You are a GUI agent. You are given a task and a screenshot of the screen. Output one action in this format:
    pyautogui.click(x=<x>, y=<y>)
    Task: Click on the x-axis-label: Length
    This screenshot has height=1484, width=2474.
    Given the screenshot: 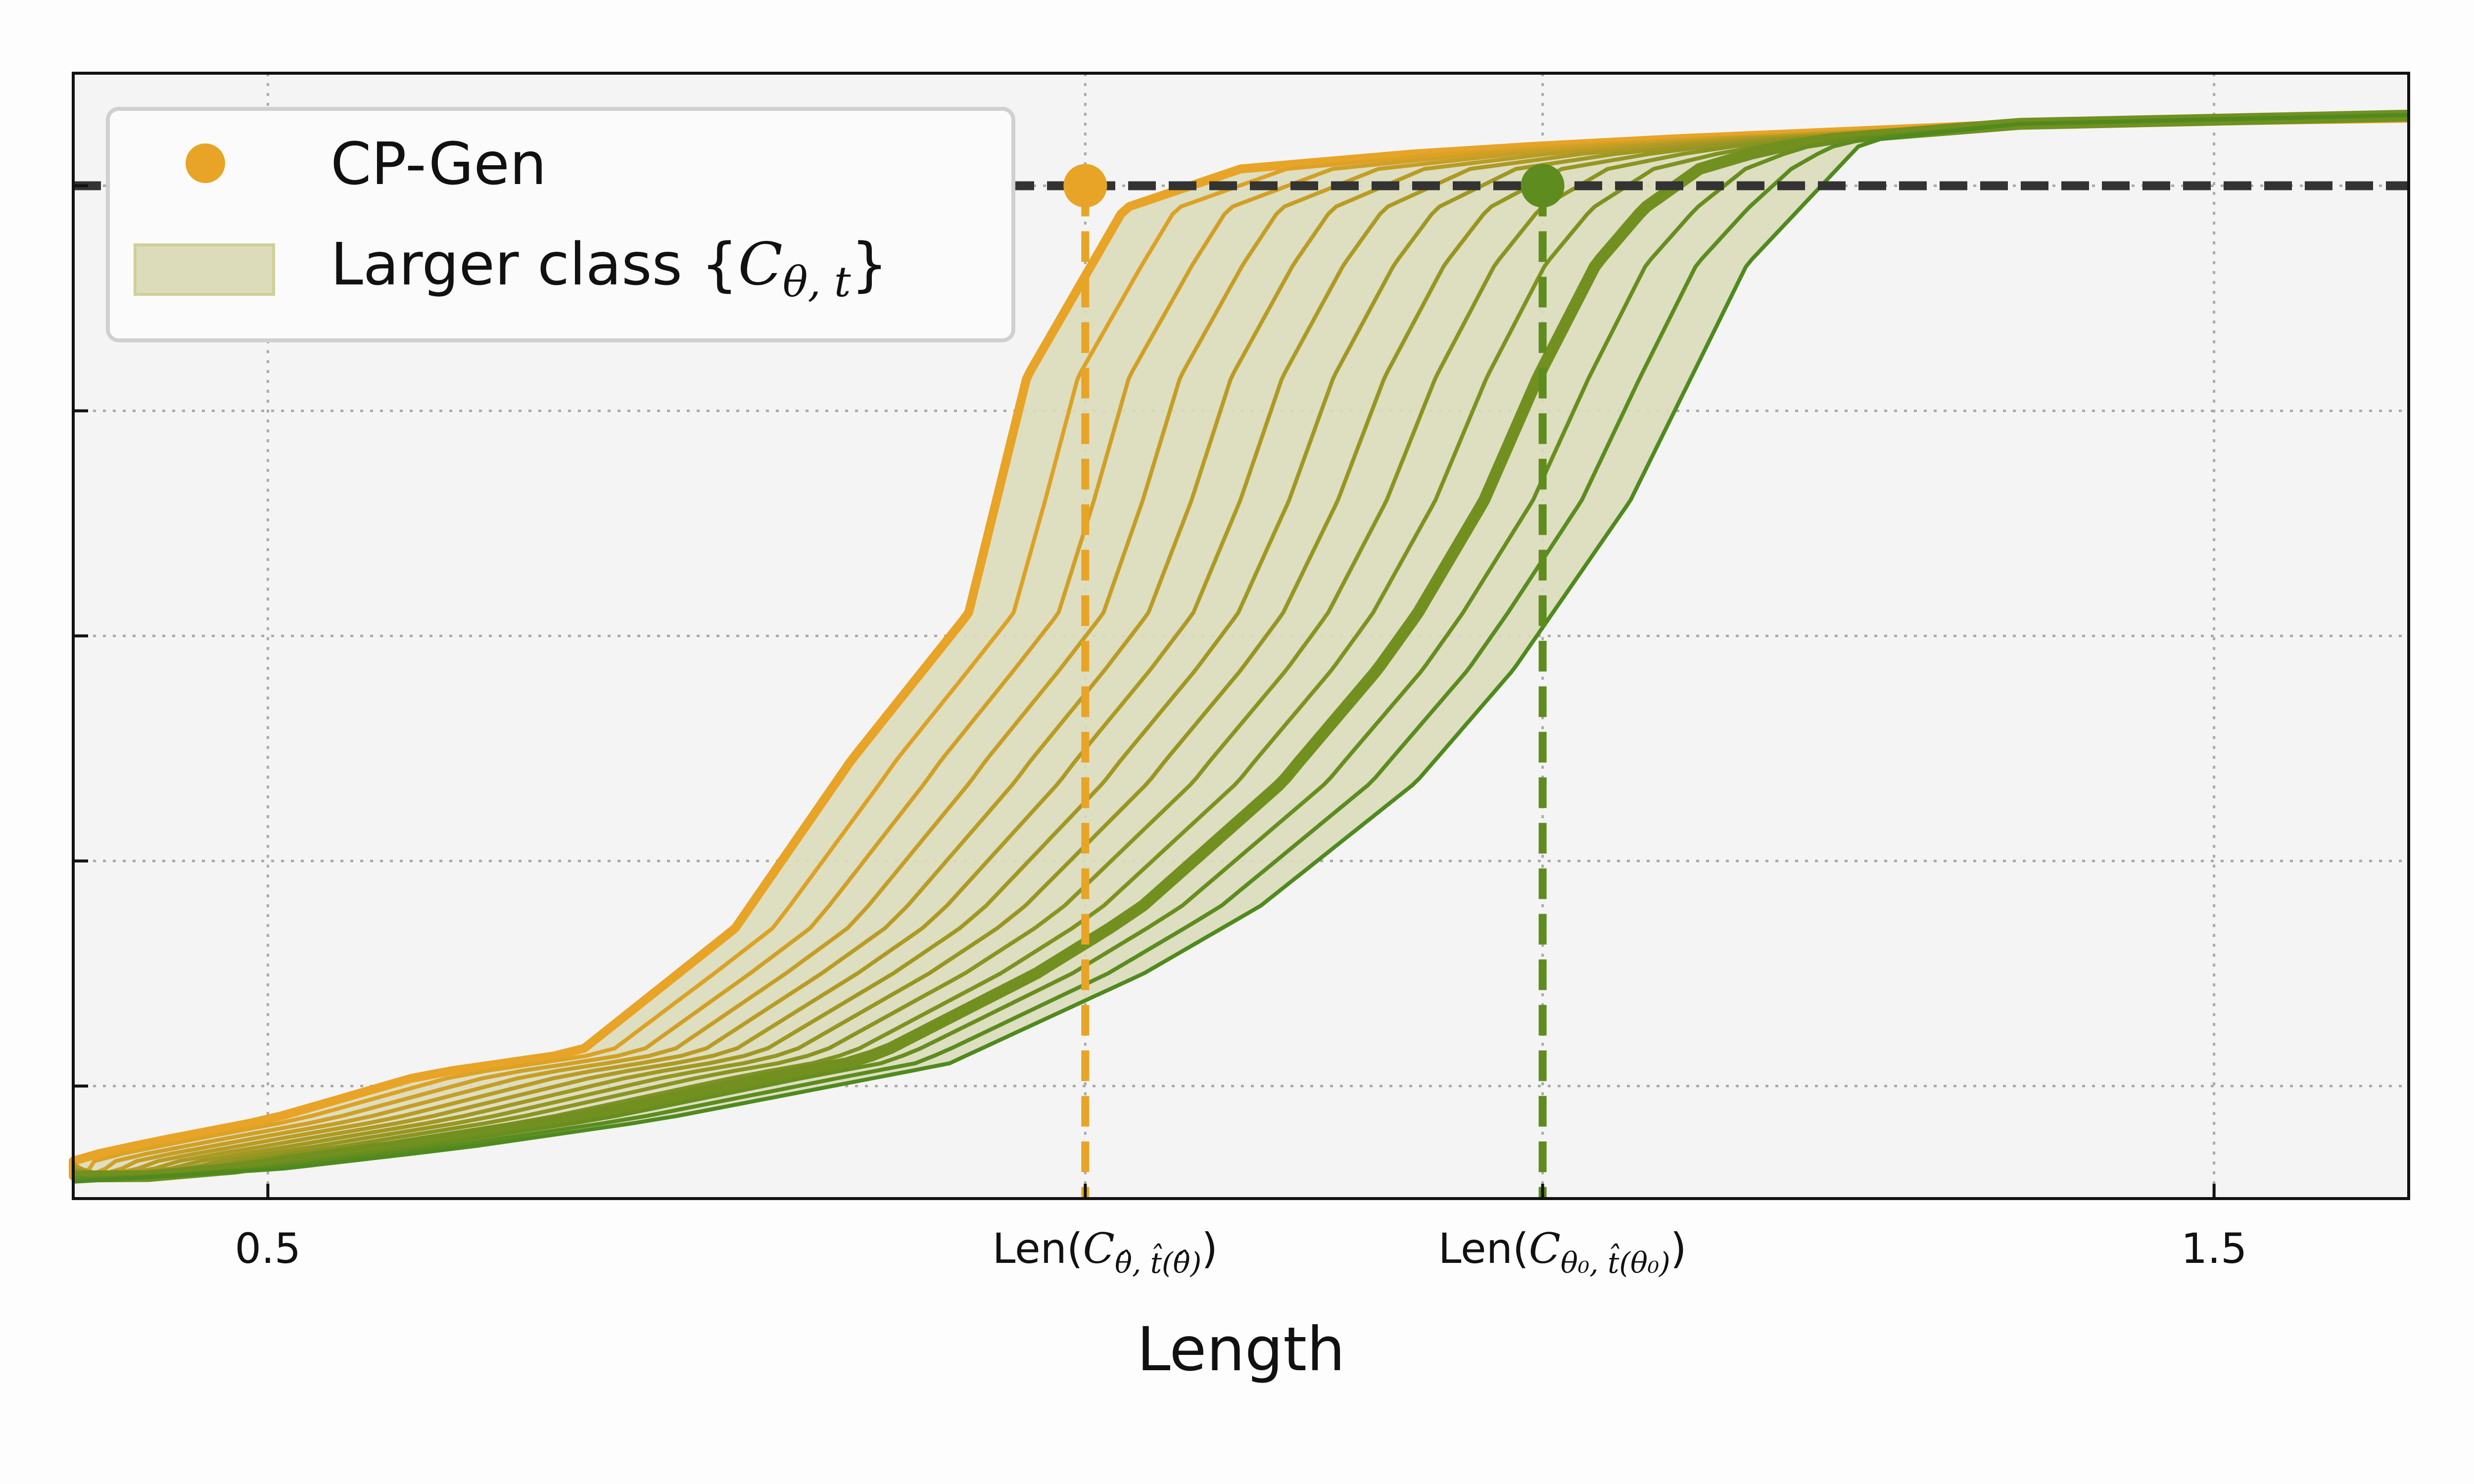 What is the action you would take?
    pyautogui.click(x=1241, y=1349)
    